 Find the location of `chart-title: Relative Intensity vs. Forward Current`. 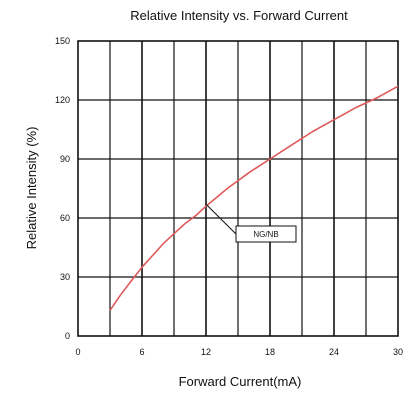

chart-title: Relative Intensity vs. Forward Current is located at coordinates (239, 15).